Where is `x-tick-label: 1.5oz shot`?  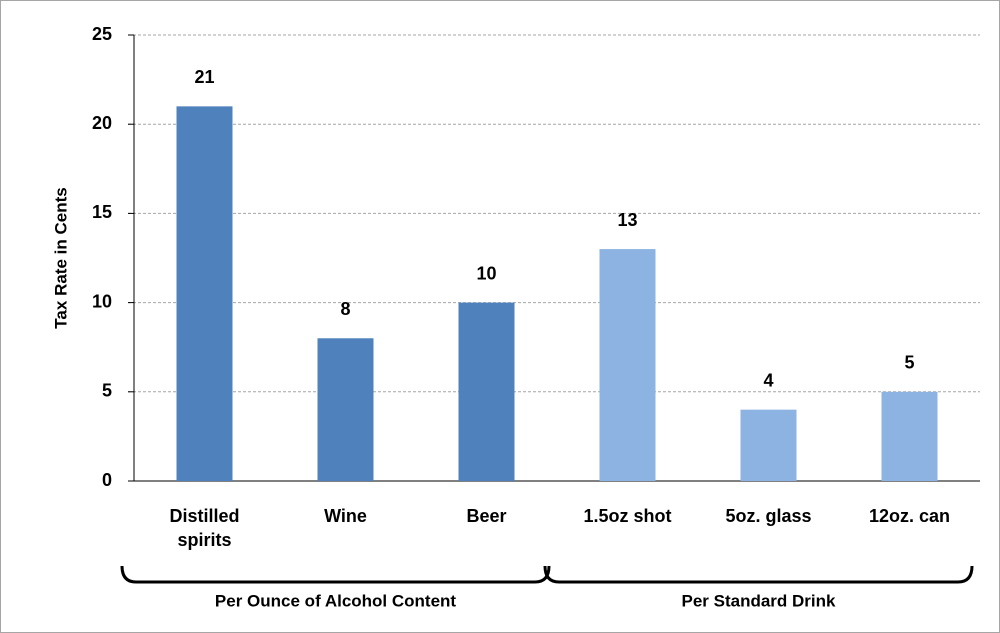 x-tick-label: 1.5oz shot is located at coordinates (627, 516).